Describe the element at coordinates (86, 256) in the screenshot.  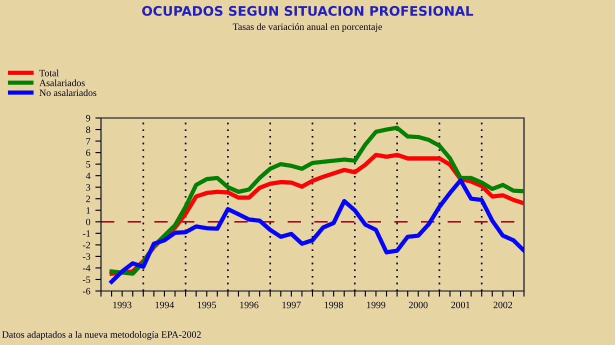
I see `y-tick-label: -3` at that location.